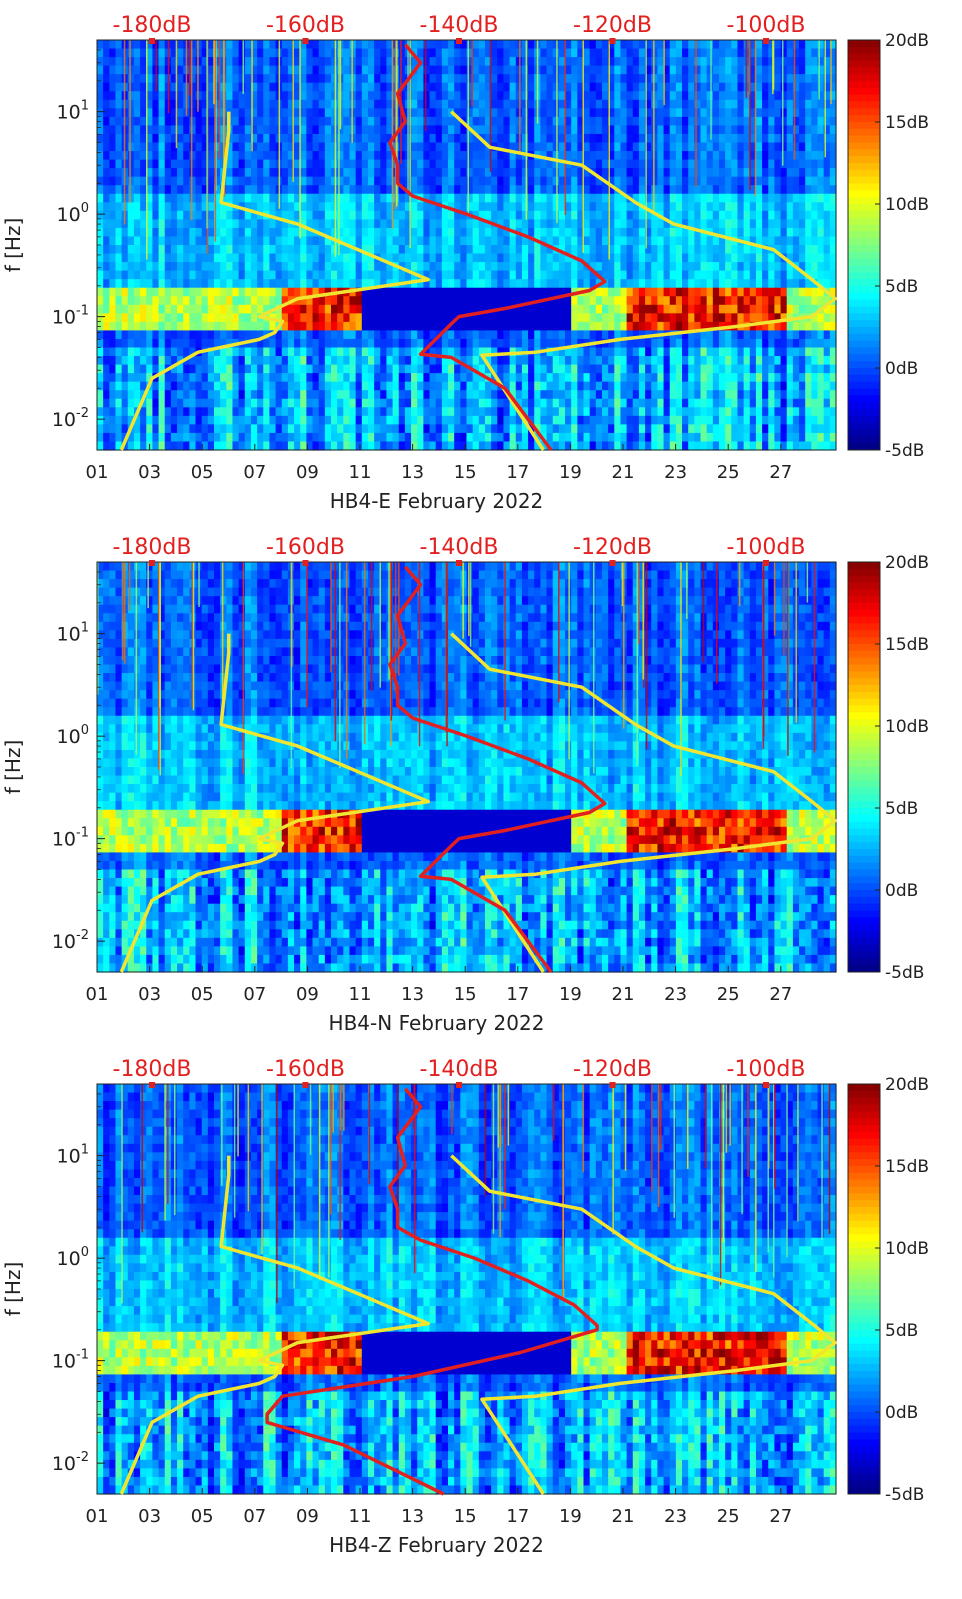  What do you see at coordinates (73, 111) in the screenshot?
I see `y-tick-label: 10¹` at bounding box center [73, 111].